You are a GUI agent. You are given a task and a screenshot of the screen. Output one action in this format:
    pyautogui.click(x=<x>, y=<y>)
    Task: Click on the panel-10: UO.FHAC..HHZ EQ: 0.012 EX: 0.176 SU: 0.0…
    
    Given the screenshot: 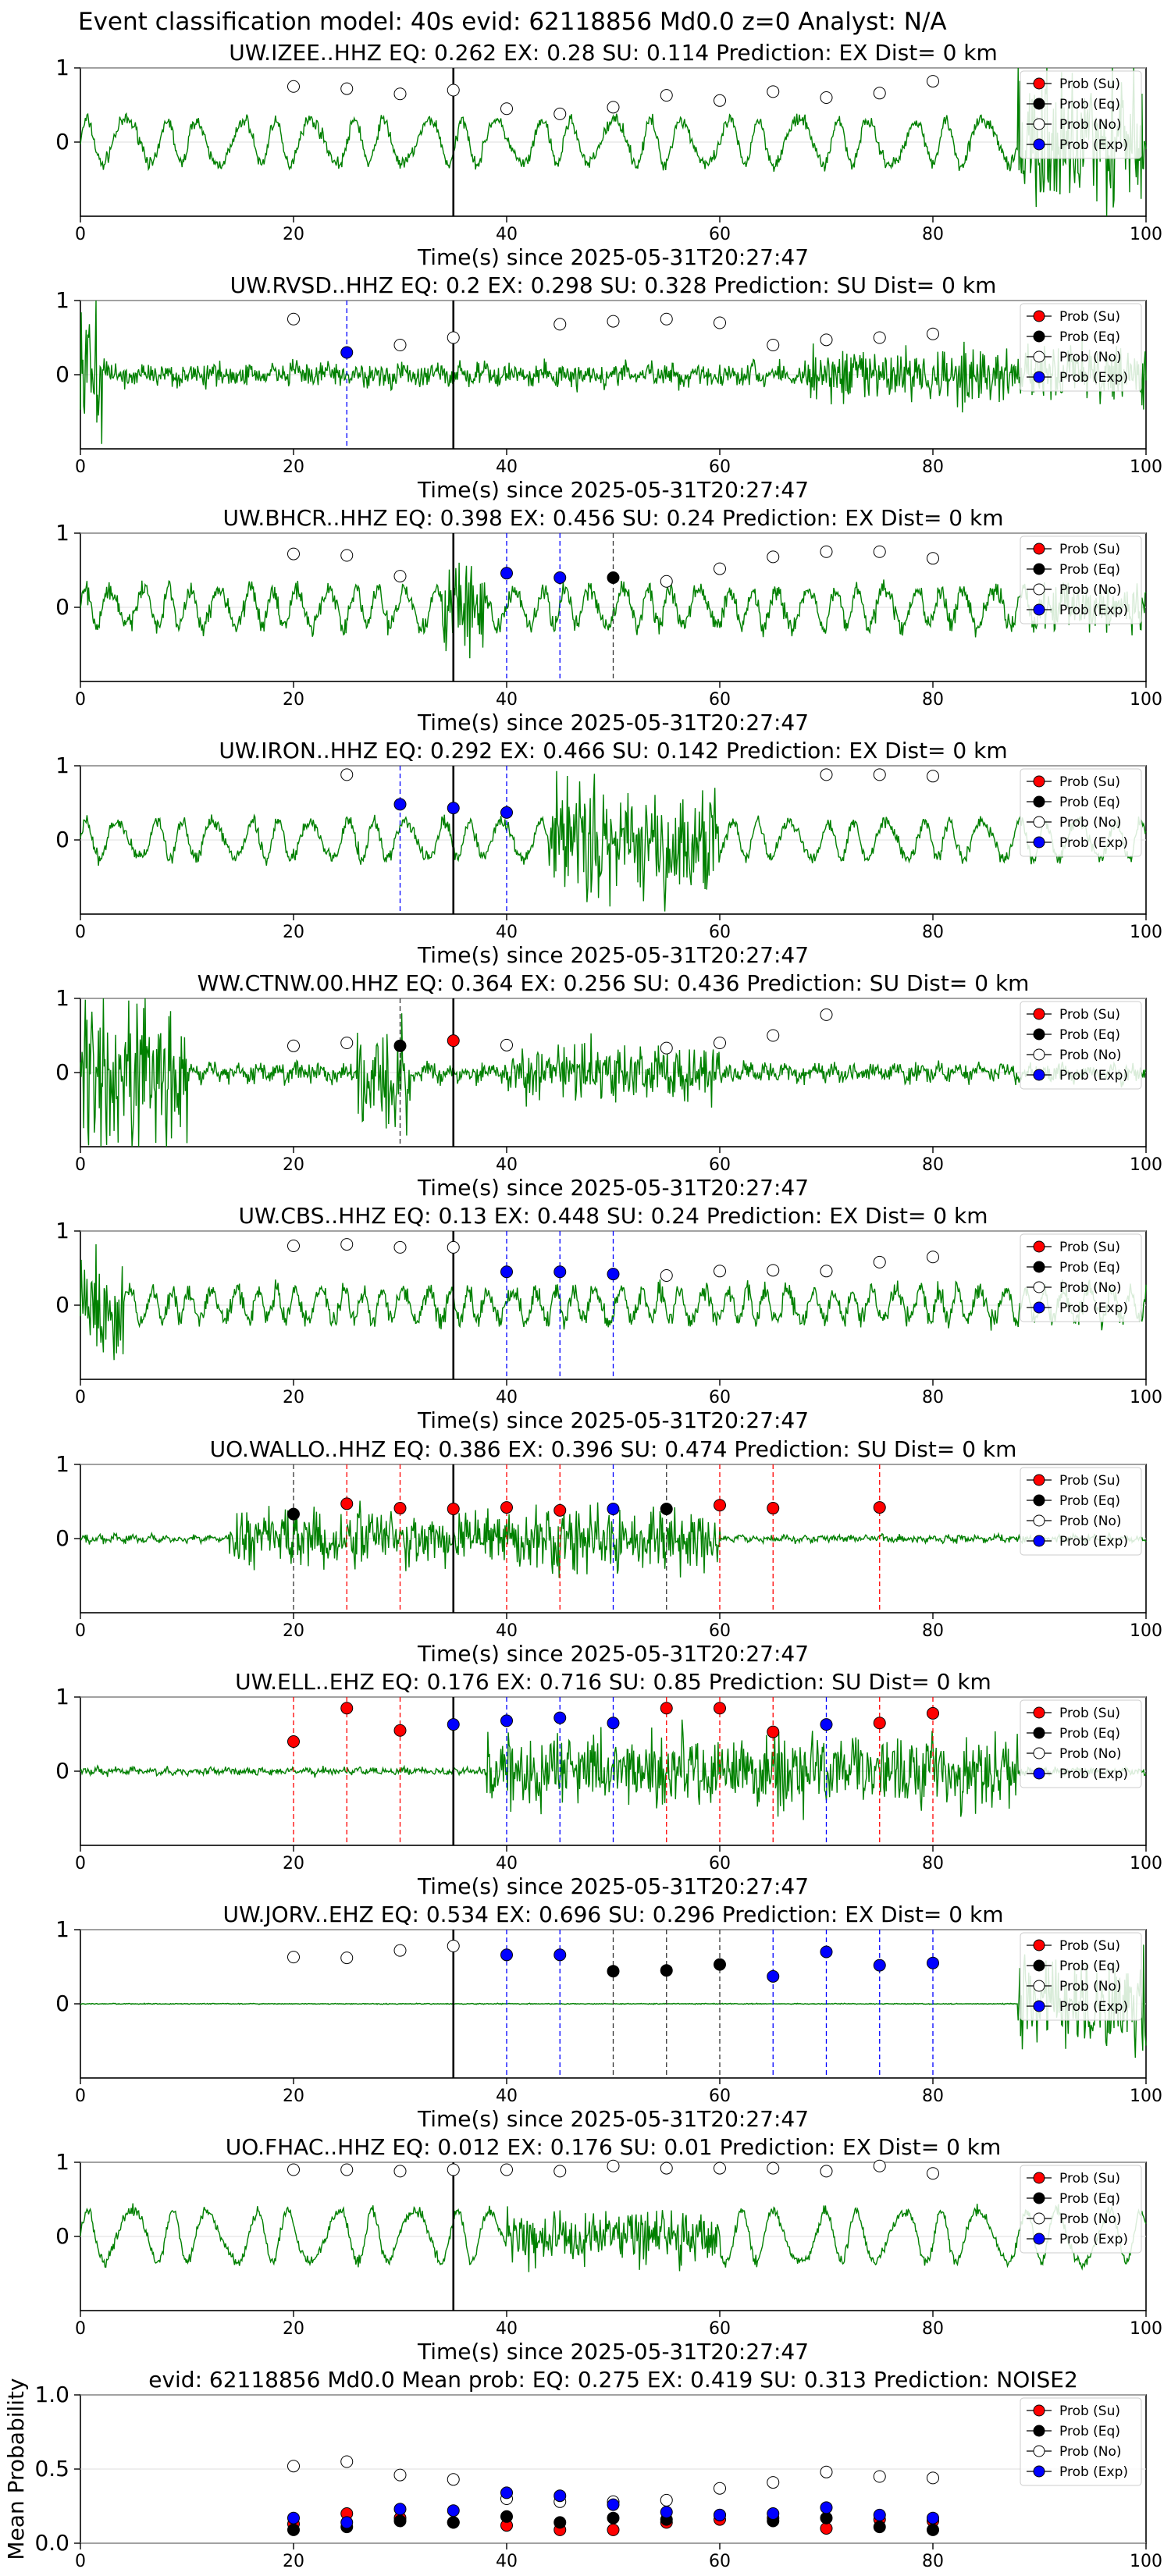 What is the action you would take?
    pyautogui.click(x=608, y=2249)
    